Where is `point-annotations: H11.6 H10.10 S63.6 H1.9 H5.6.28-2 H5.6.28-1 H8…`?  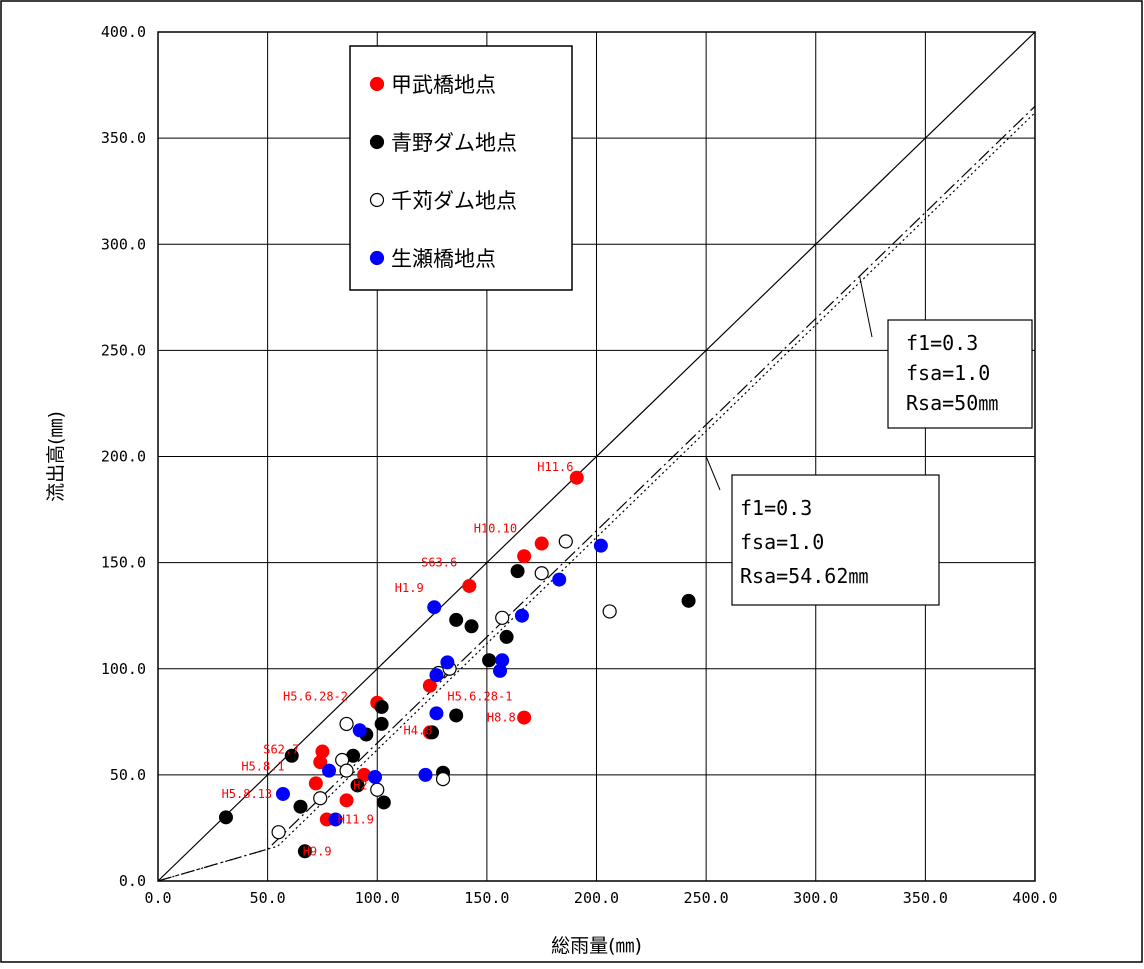
point-annotations: H11.6 H10.10 S63.6 H1.9 H5.6.28-2 H5.6.28-1 H8… is located at coordinates (398, 659).